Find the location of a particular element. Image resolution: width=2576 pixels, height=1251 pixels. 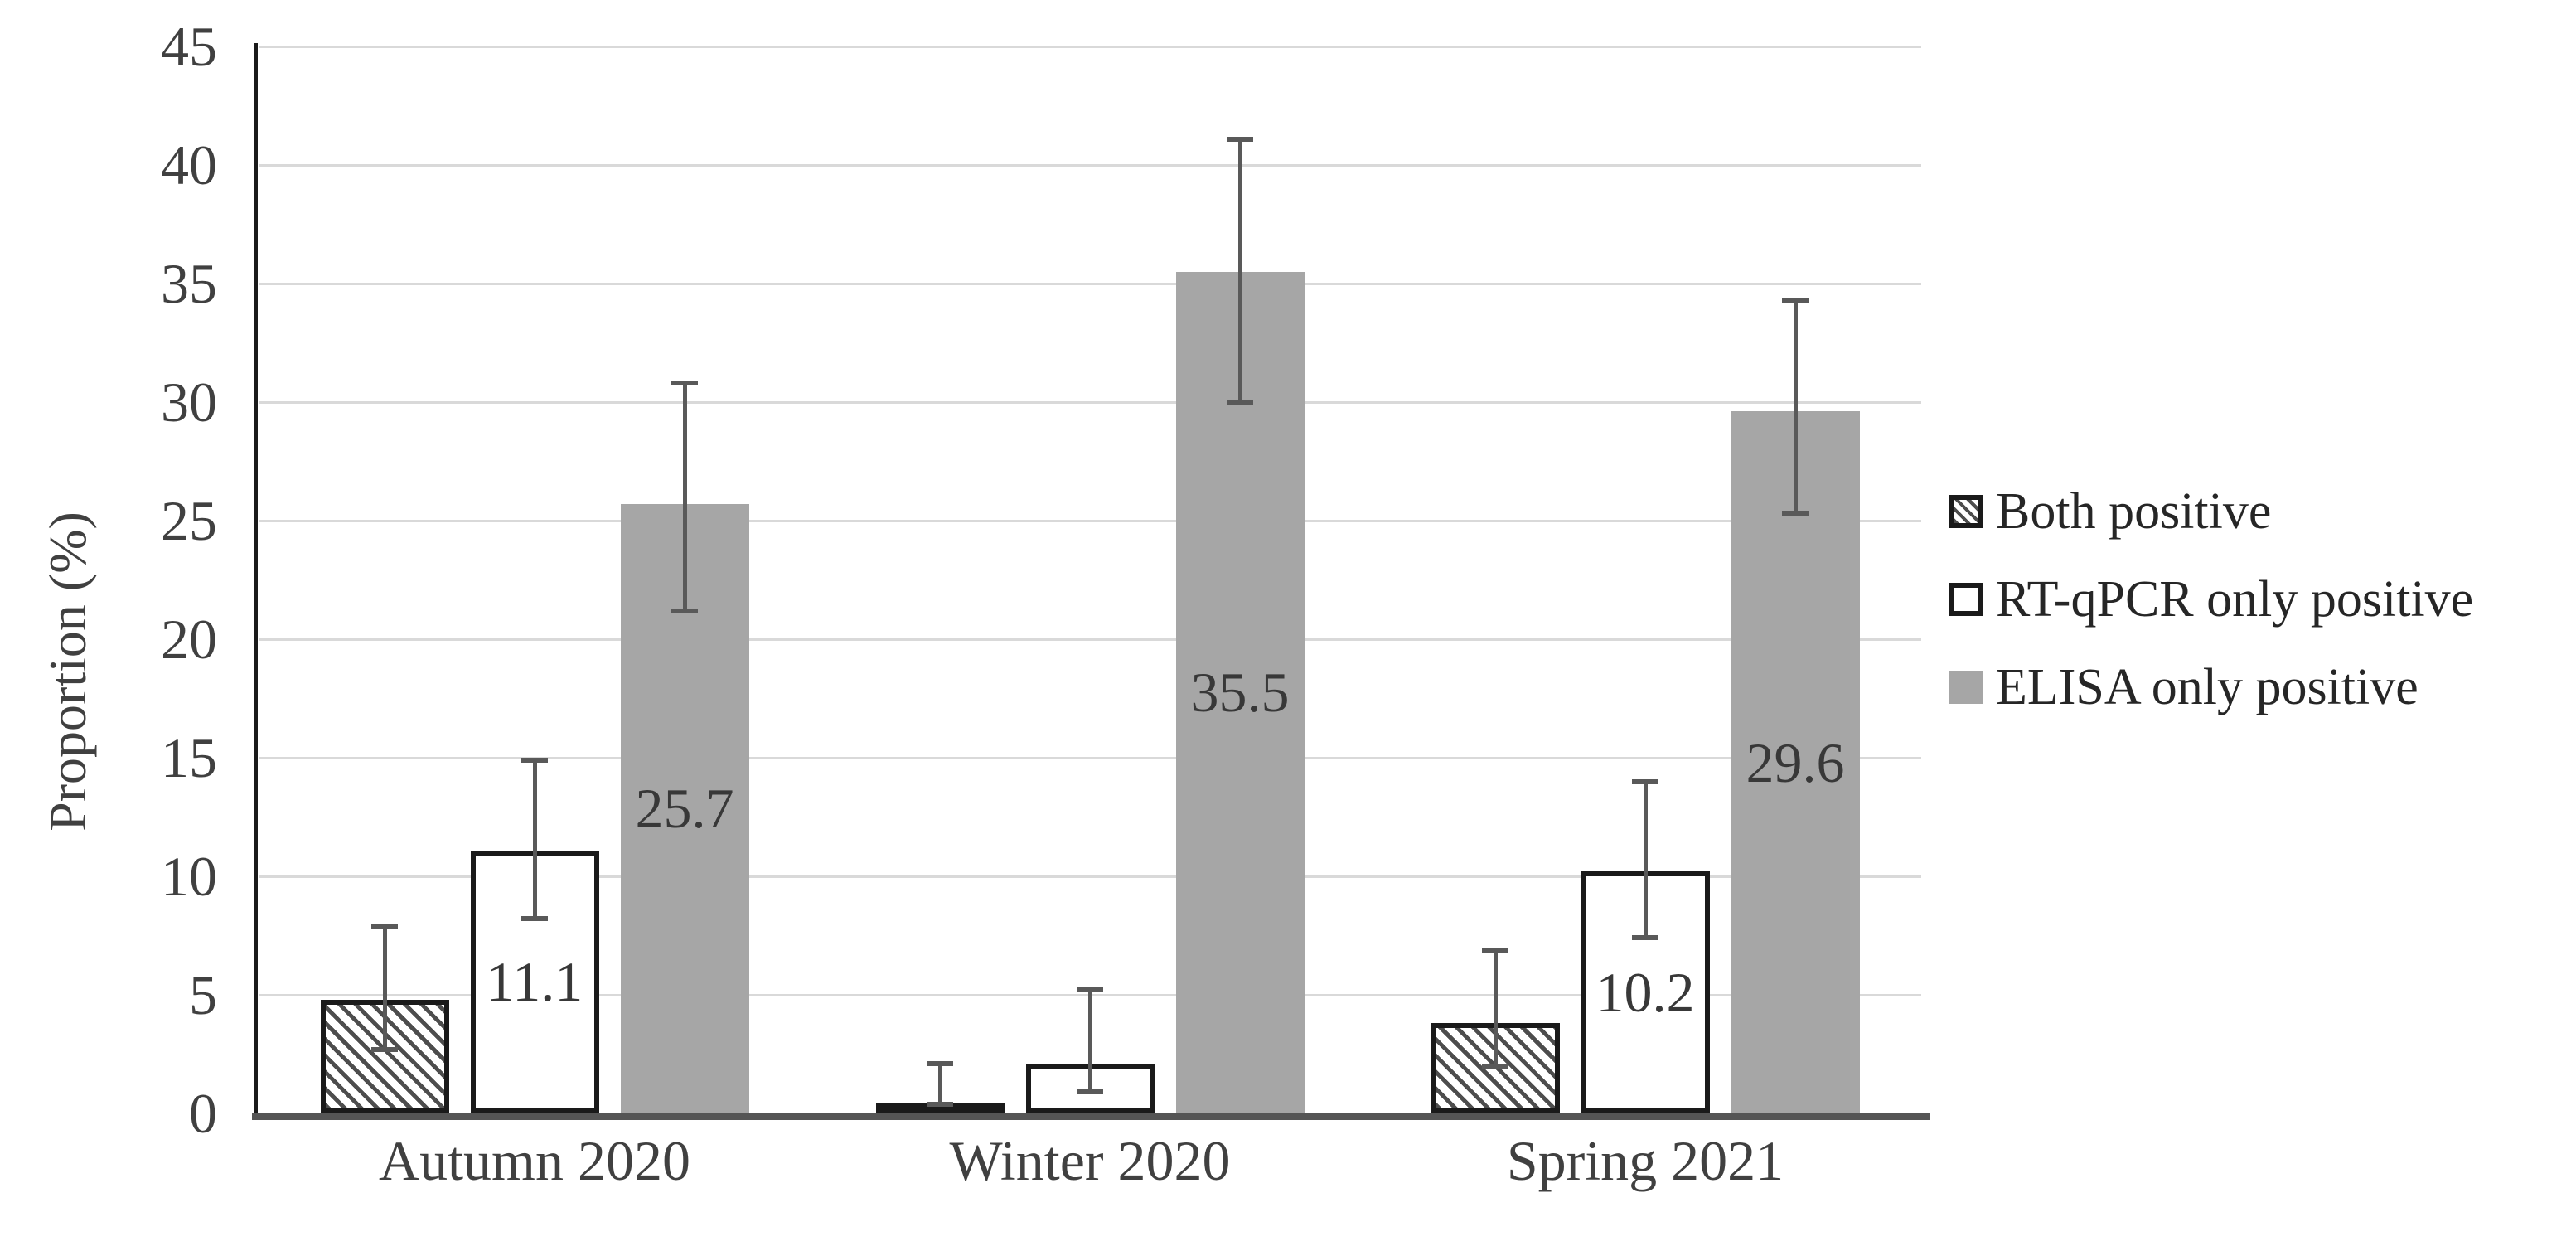

y-tick-label-30: 30 is located at coordinates (189, 403).